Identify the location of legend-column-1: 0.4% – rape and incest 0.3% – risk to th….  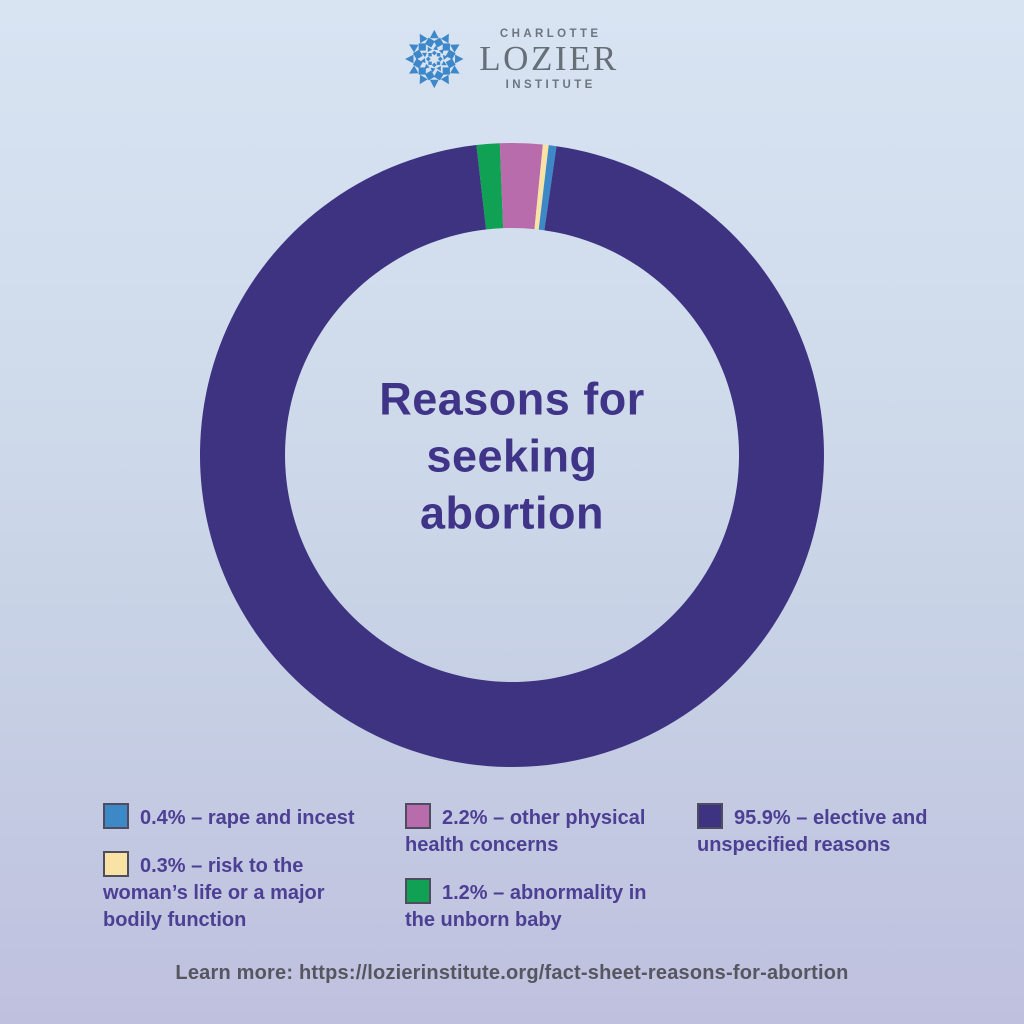
(238, 878).